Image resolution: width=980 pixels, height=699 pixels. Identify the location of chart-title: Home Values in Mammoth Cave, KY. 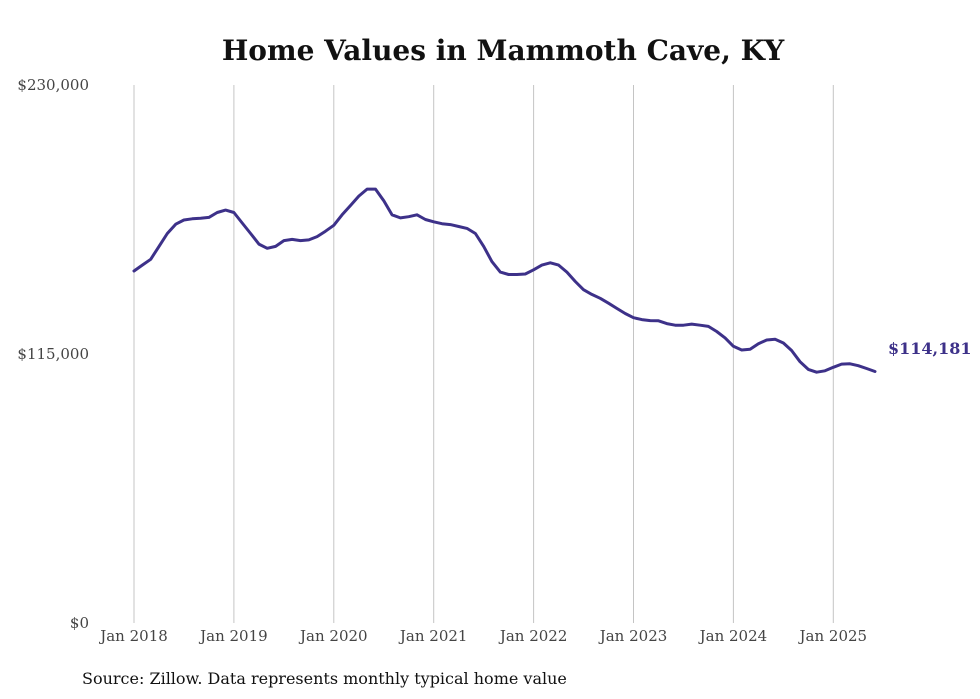
(503, 50).